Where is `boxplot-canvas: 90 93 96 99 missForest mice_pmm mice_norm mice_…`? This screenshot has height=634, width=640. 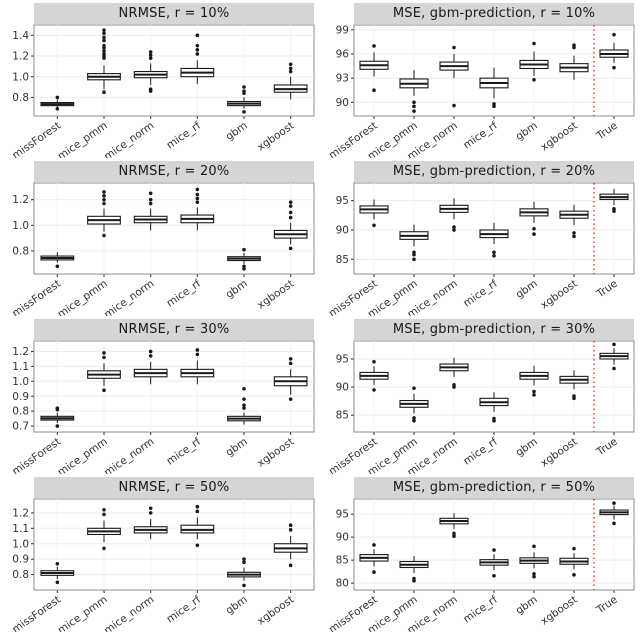
boxplot-canvas: 90 93 96 99 missForest mice_pmm mice_norm mice_… is located at coordinates (480, 91).